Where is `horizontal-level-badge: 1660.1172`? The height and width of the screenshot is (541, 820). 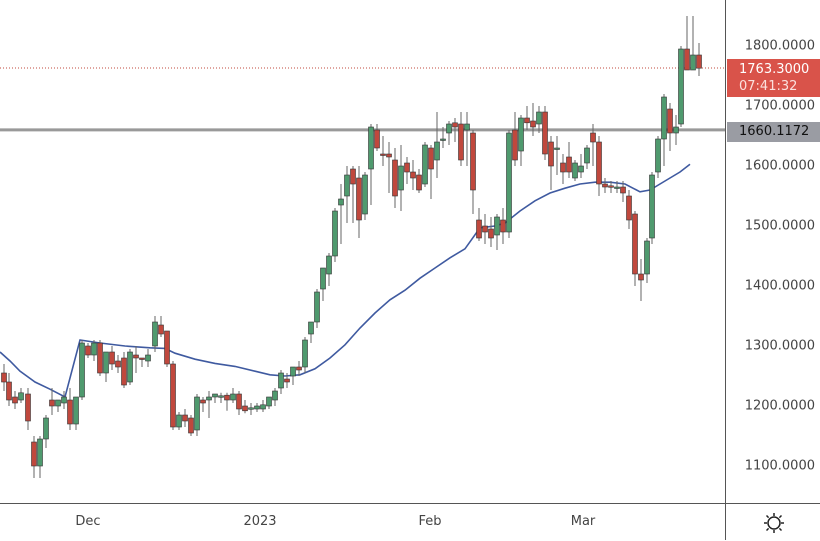
horizontal-level-badge: 1660.1172 is located at coordinates (773, 132).